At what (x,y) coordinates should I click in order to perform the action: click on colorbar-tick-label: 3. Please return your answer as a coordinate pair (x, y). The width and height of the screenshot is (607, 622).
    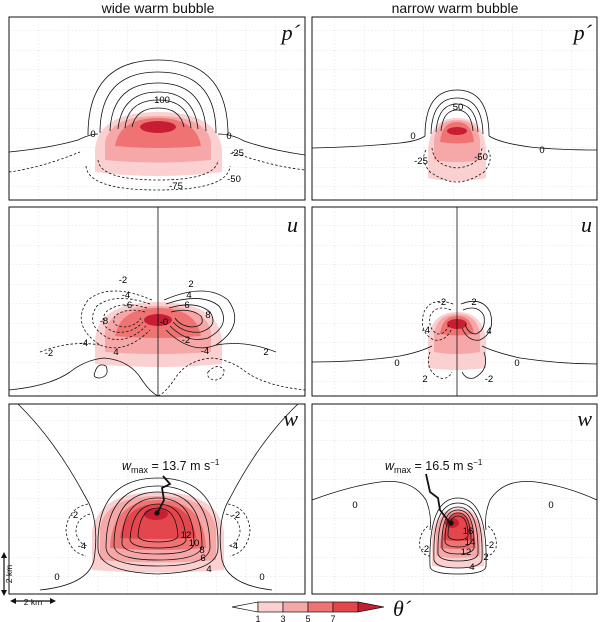
    Looking at the image, I should click on (282, 618).